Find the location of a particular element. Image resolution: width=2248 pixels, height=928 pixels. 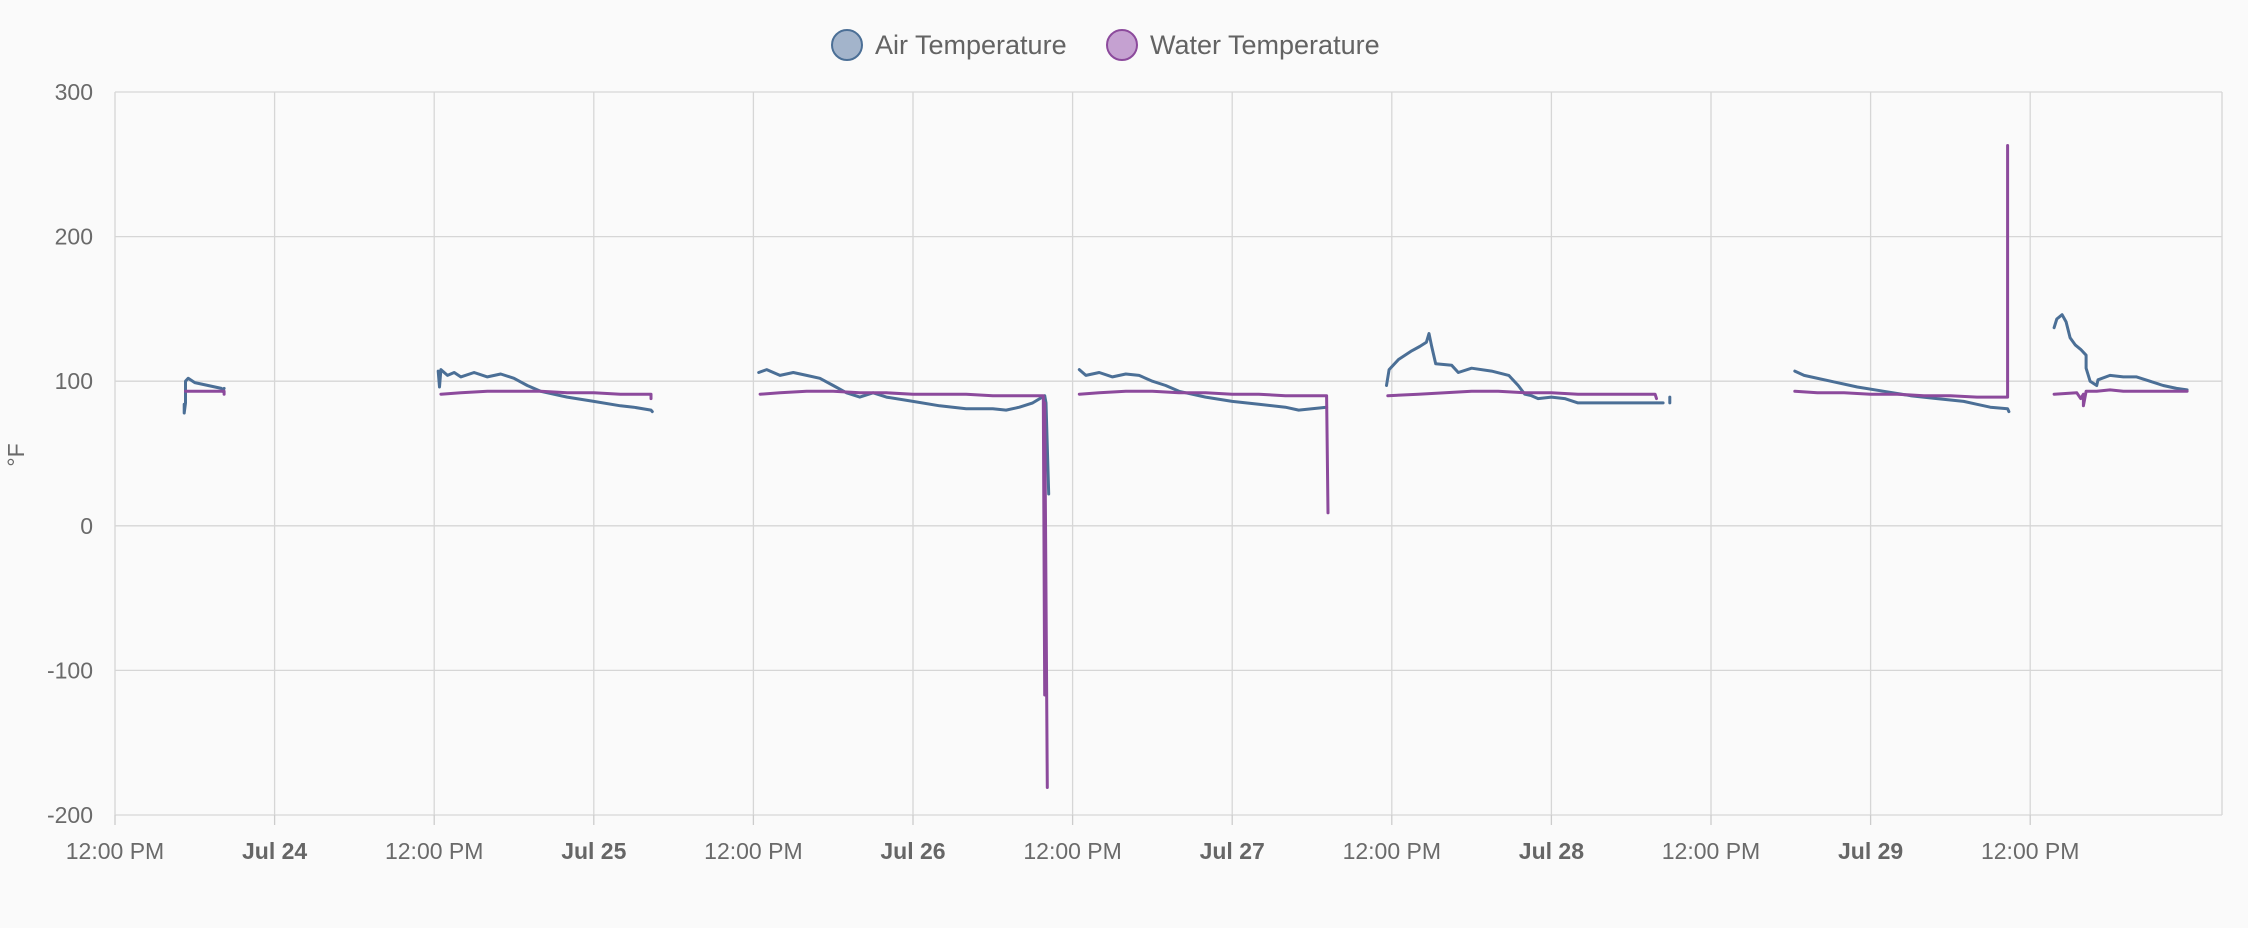

x-tick-label: Jul 24 is located at coordinates (274, 851).